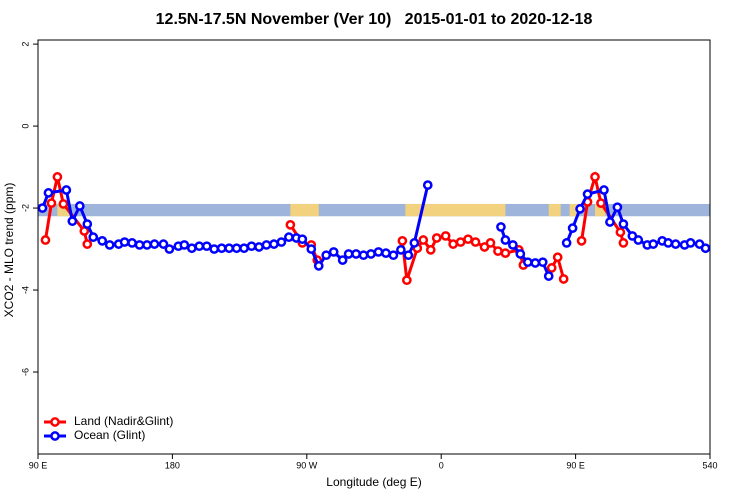  I want to click on legend-label: Ocean (Glint), so click(109, 435).